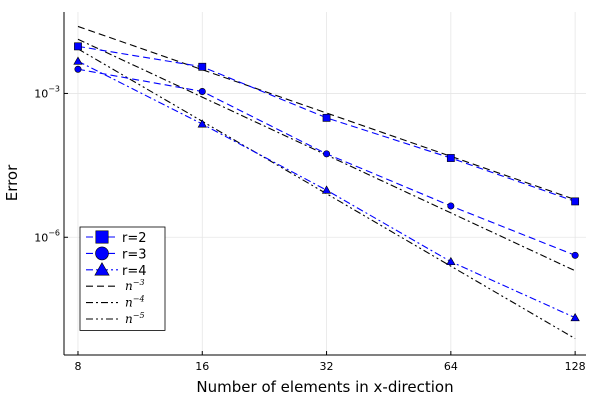 The height and width of the screenshot is (400, 600). What do you see at coordinates (575, 366) in the screenshot?
I see `x-tick-label: 128` at bounding box center [575, 366].